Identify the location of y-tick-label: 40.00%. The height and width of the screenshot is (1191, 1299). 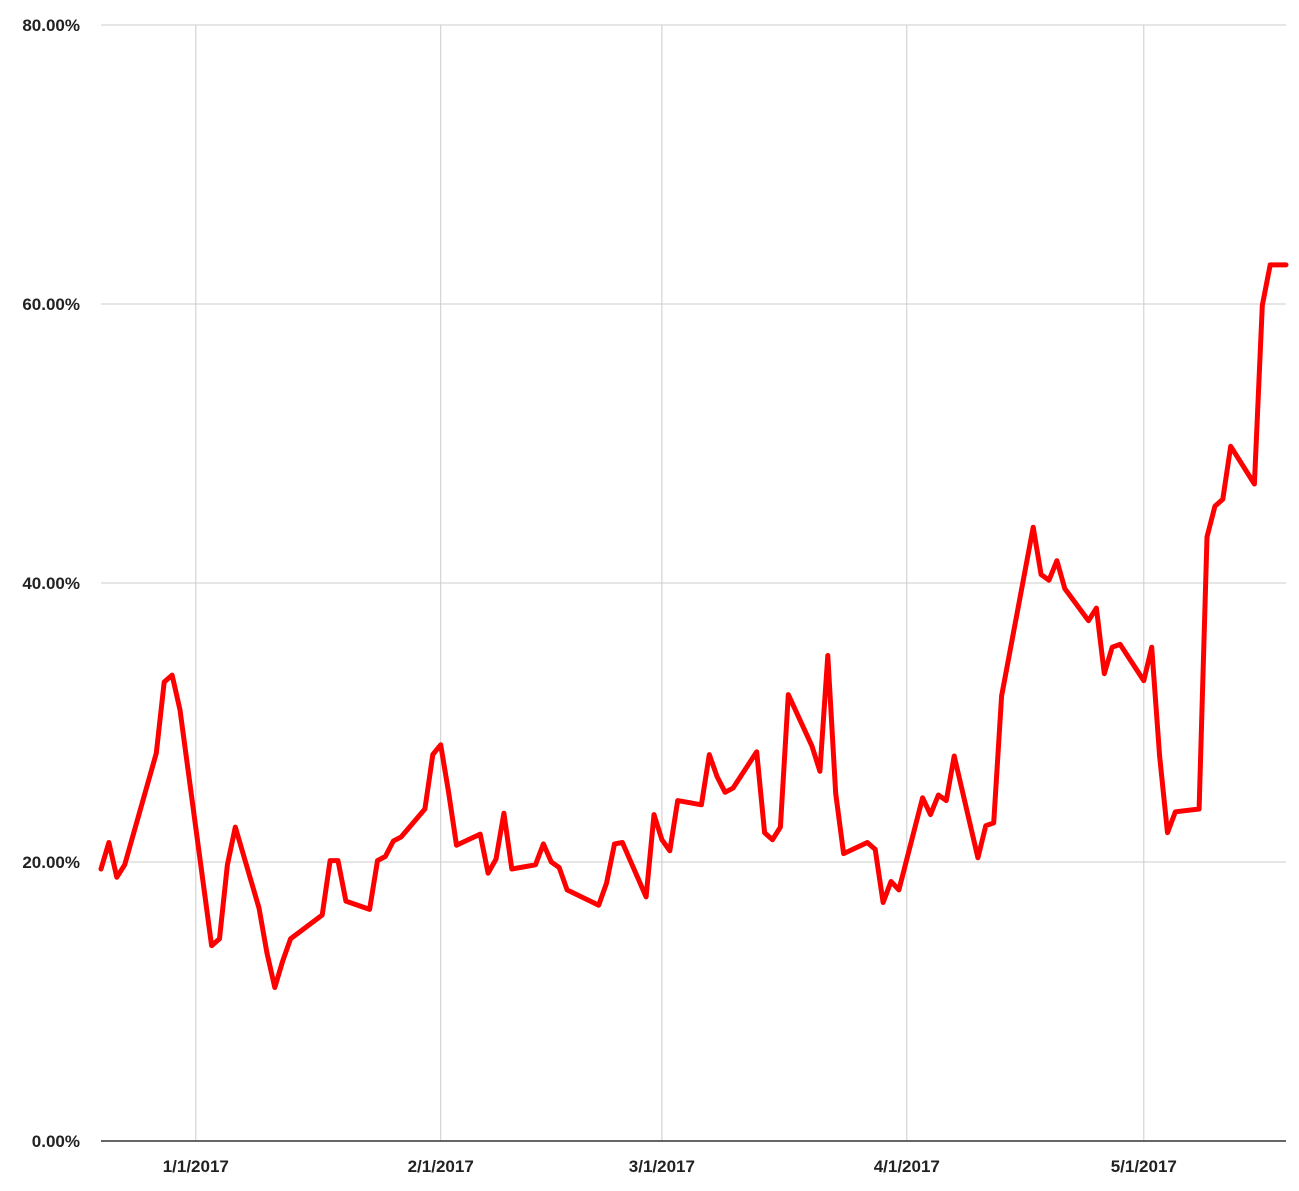
(51, 583).